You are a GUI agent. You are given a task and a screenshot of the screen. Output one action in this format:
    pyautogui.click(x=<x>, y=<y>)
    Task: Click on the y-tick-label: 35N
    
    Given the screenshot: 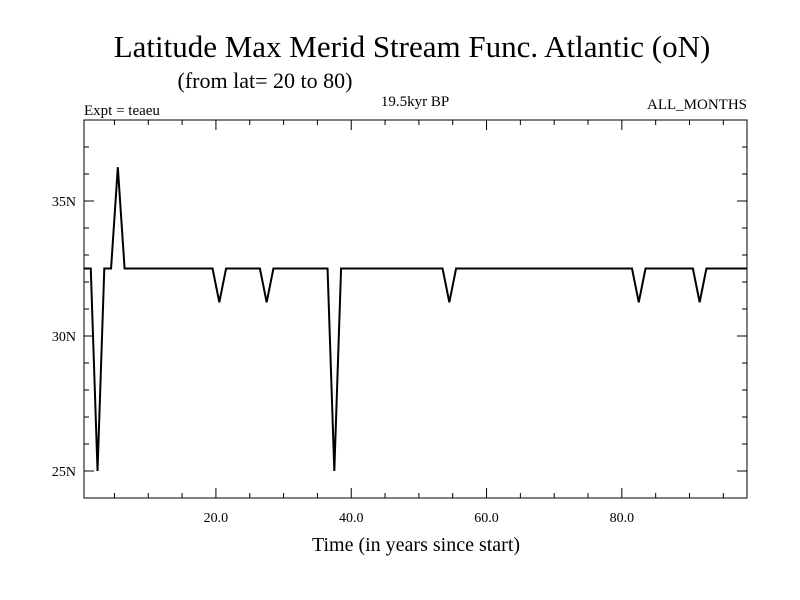 What is the action you would take?
    pyautogui.click(x=64, y=202)
    